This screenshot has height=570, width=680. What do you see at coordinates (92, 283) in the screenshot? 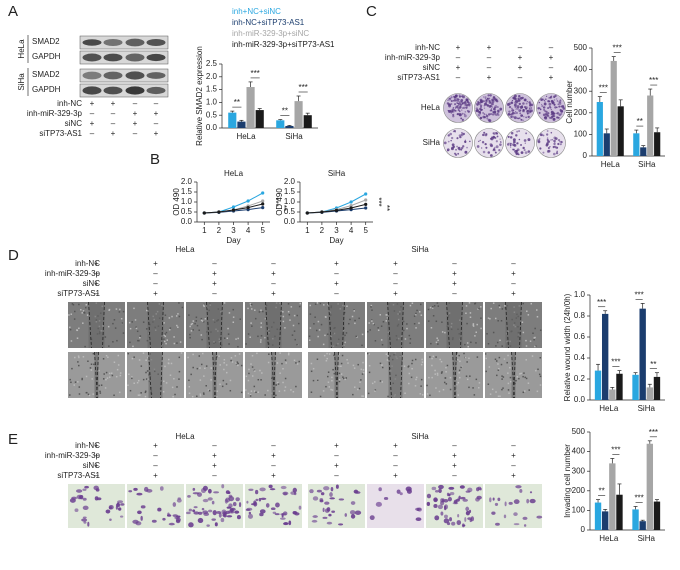
I see `row-label: siNC` at bounding box center [92, 283].